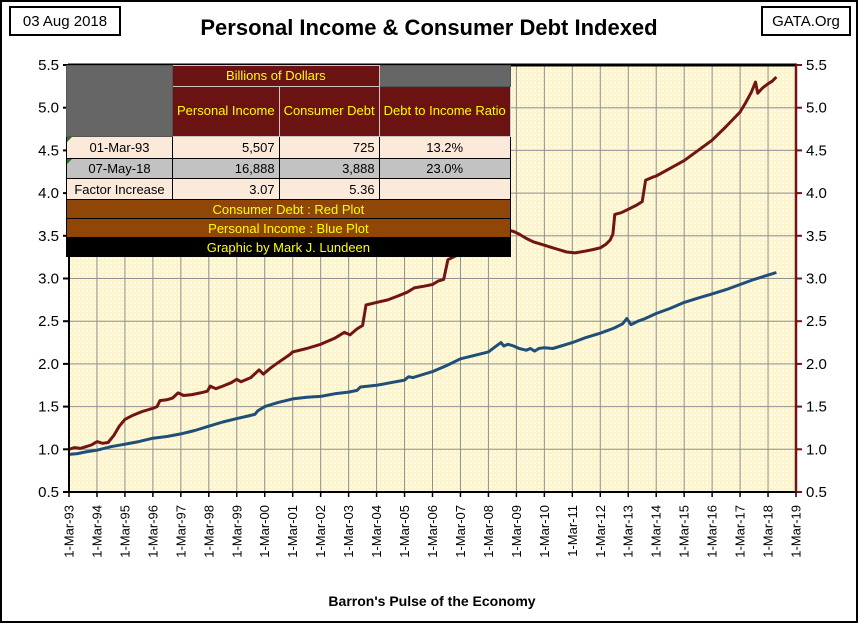 The image size is (858, 625). Describe the element at coordinates (348, 531) in the screenshot. I see `x-axis-tick-label: 1-Mar-03` at that location.